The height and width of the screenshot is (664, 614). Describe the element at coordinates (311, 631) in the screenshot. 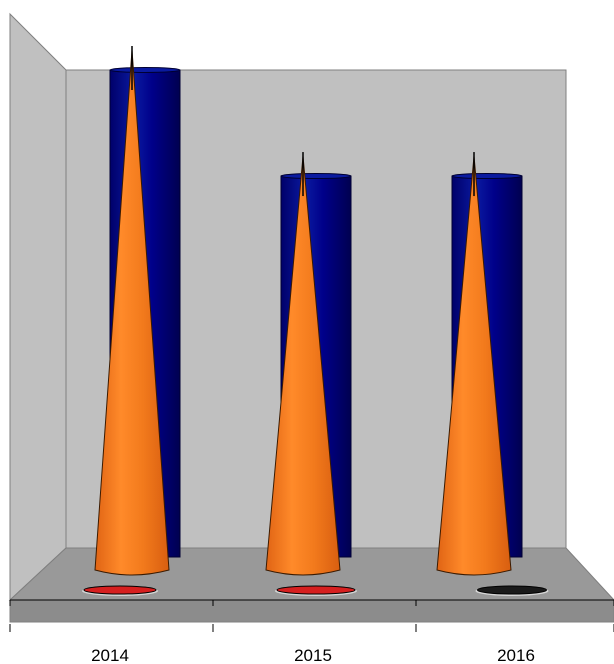

I see `x-axis: 2014 2015 2016` at that location.